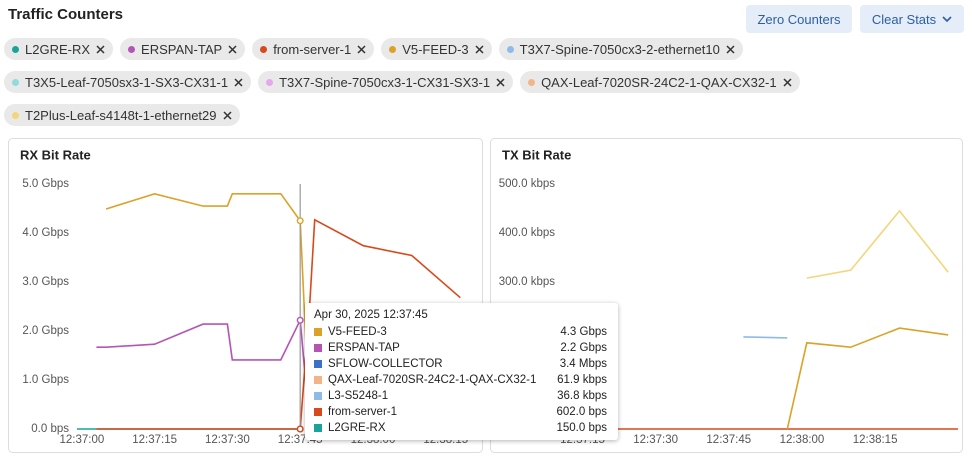 Image resolution: width=972 pixels, height=456 pixels. Describe the element at coordinates (45, 184) in the screenshot. I see `y-tick-label: 5.0 Gbps` at that location.